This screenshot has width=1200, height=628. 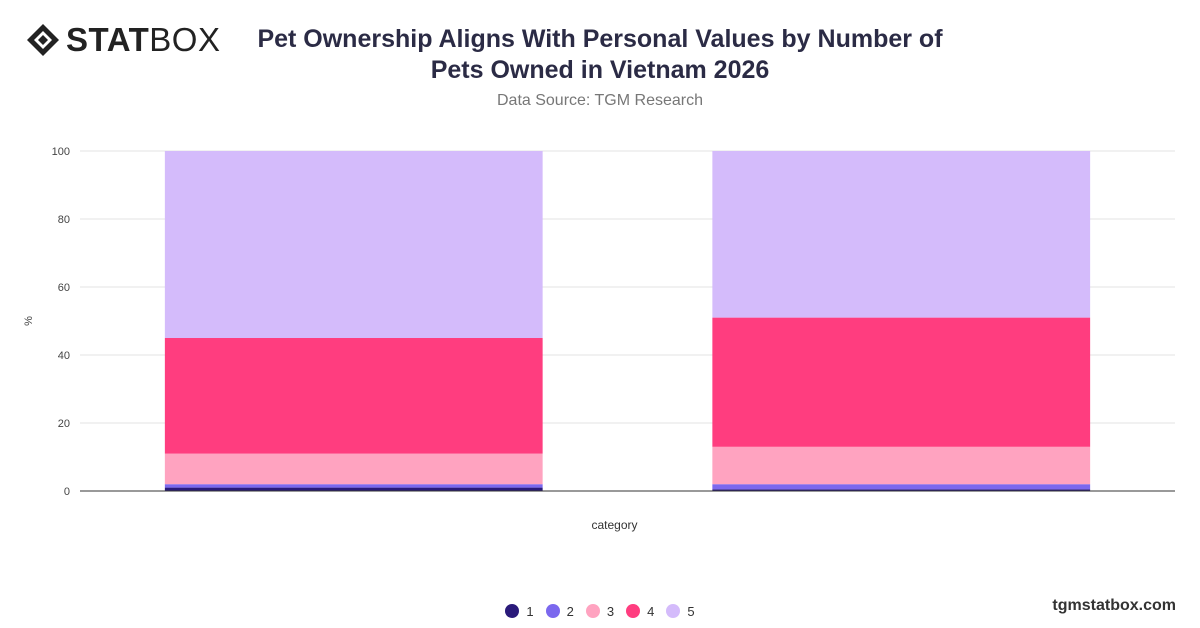 I want to click on legend-item-4: 4, so click(x=640, y=611).